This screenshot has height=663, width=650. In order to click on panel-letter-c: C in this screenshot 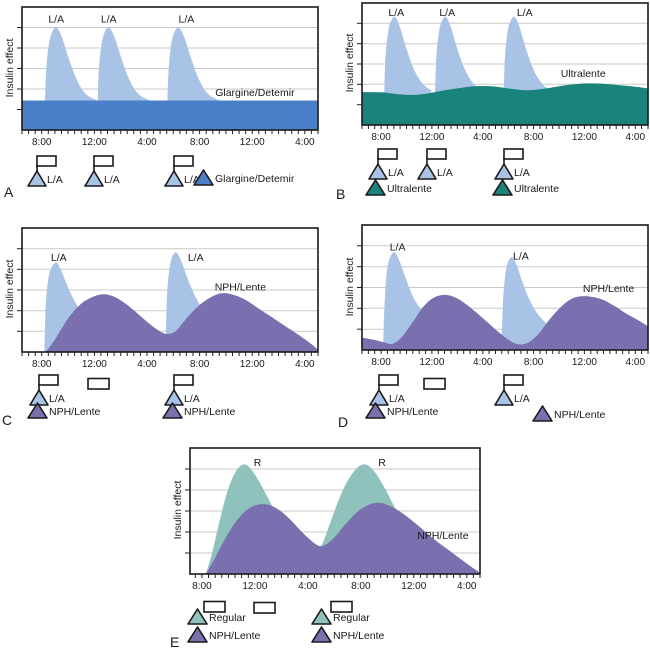, I will do `click(7, 420)`.